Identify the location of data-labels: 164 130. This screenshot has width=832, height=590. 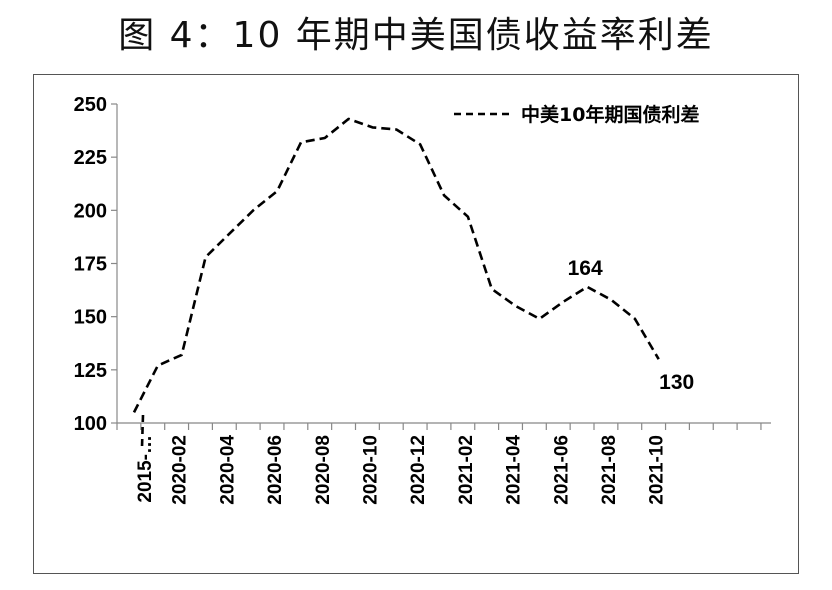
(631, 325).